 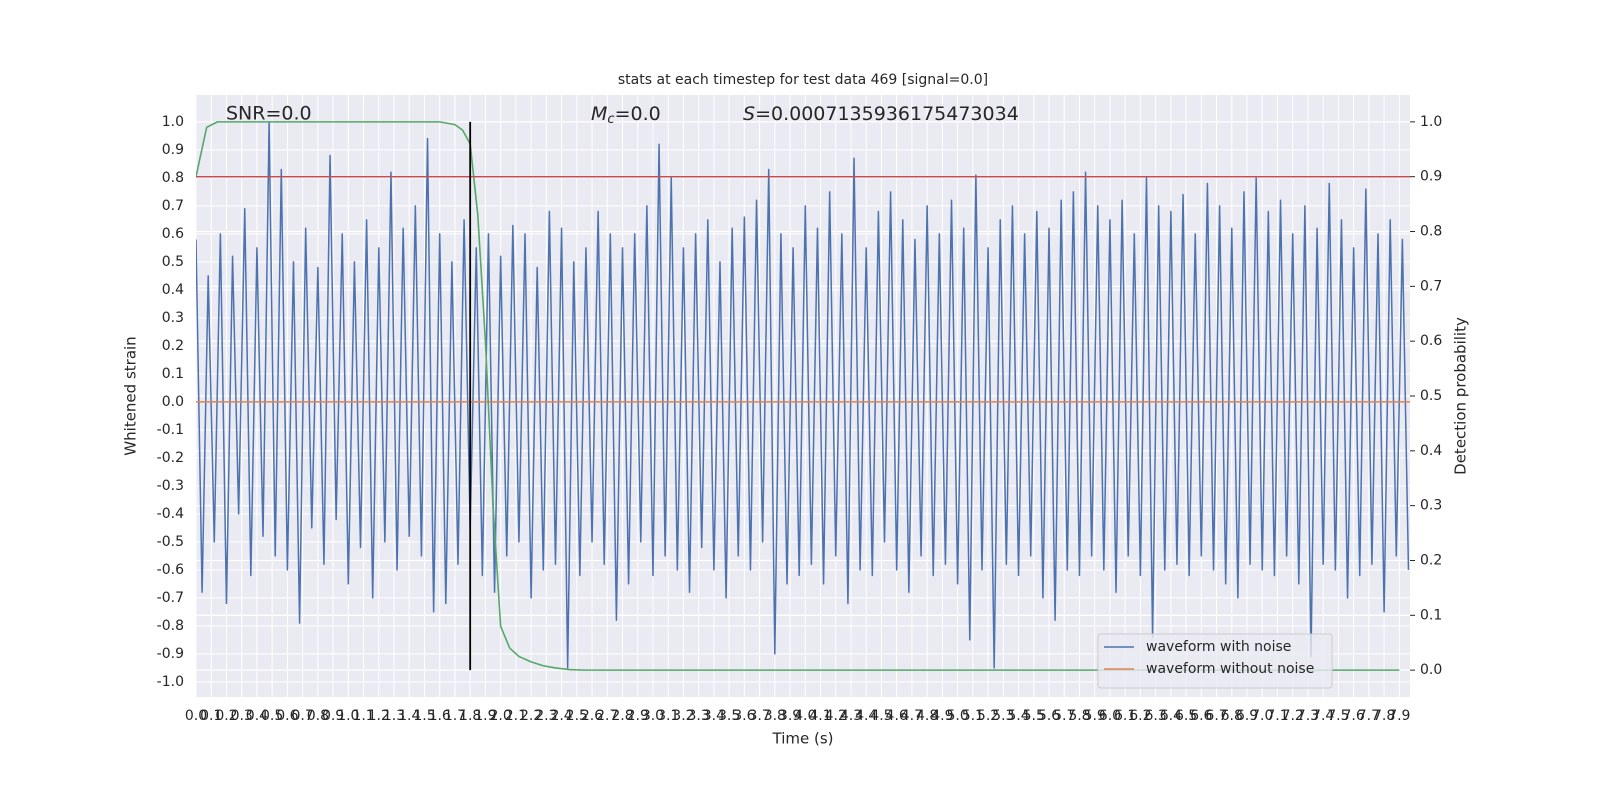 I want to click on x-tick-label: 4.5, so click(x=881, y=716).